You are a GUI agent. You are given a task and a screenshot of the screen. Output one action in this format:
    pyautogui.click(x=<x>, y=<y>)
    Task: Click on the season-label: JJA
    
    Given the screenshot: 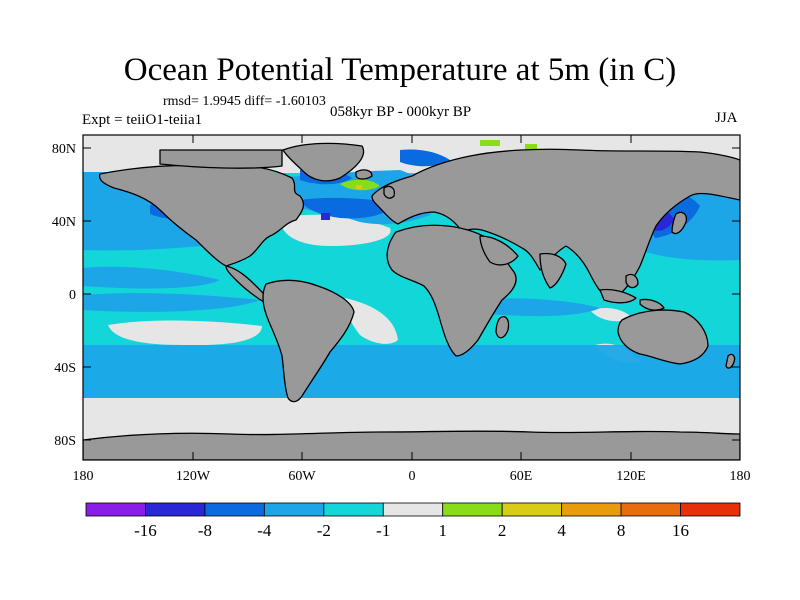 What is the action you would take?
    pyautogui.click(x=726, y=118)
    